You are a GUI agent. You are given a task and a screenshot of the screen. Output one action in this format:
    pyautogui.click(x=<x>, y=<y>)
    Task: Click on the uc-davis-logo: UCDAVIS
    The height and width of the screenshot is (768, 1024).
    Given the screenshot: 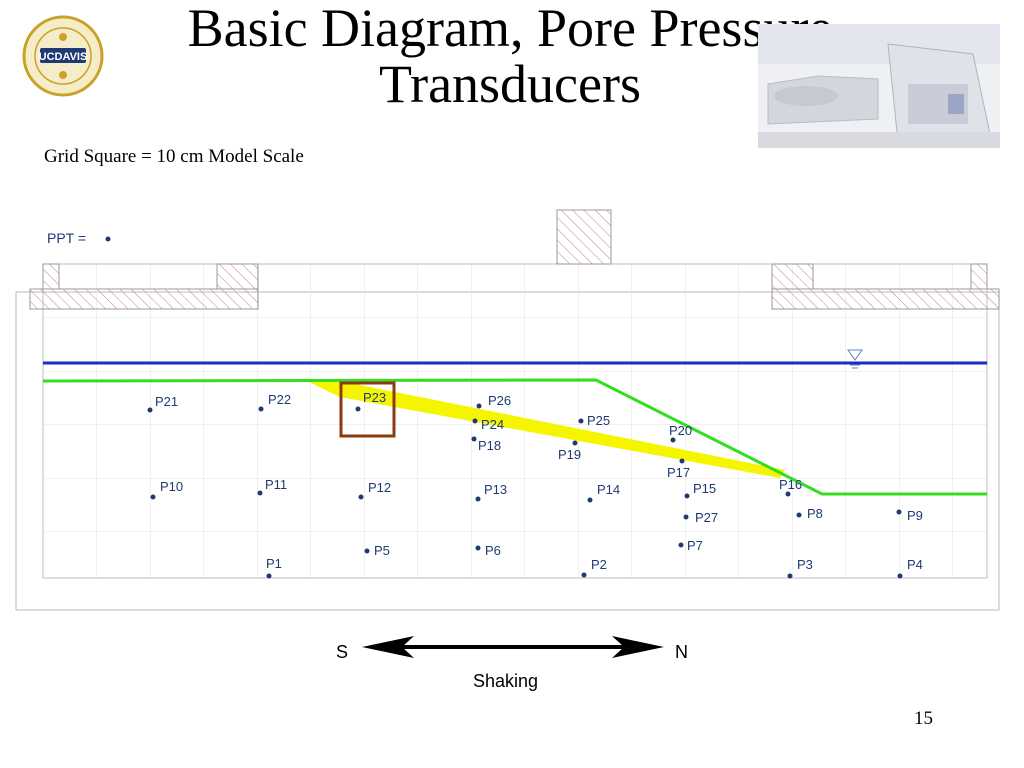 What is the action you would take?
    pyautogui.click(x=63, y=56)
    